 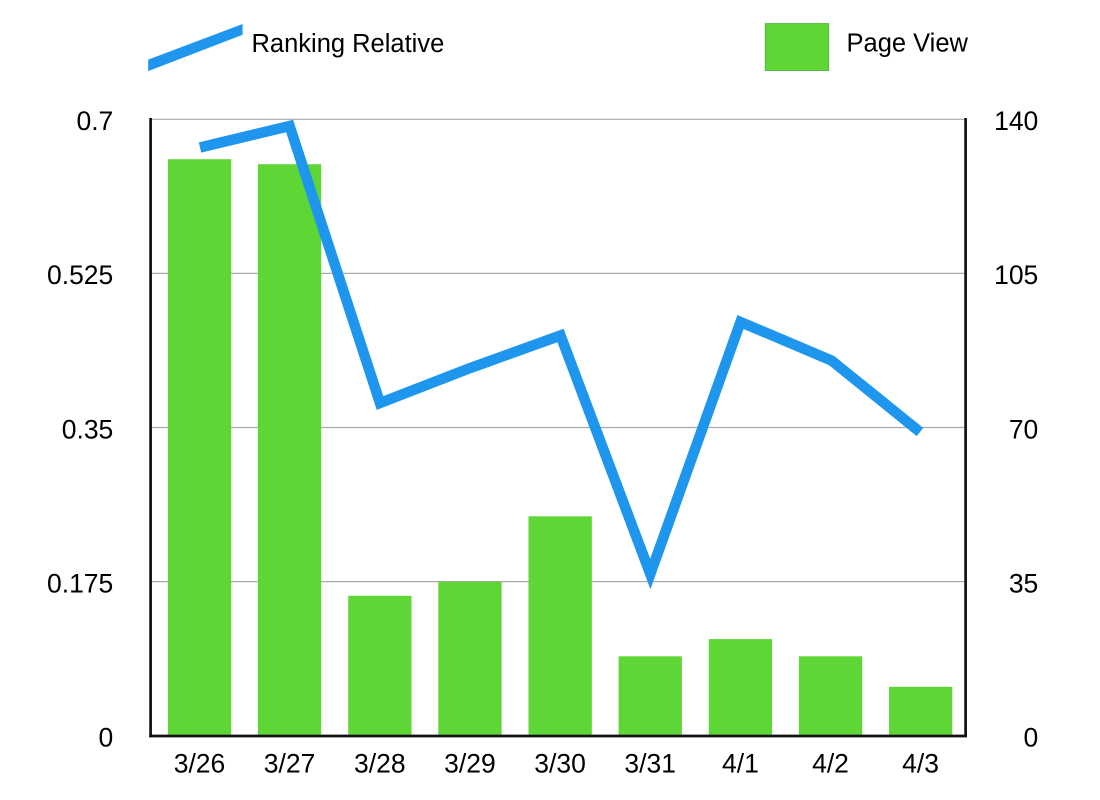 What do you see at coordinates (1016, 275) in the screenshot?
I see `svg-text: 105` at bounding box center [1016, 275].